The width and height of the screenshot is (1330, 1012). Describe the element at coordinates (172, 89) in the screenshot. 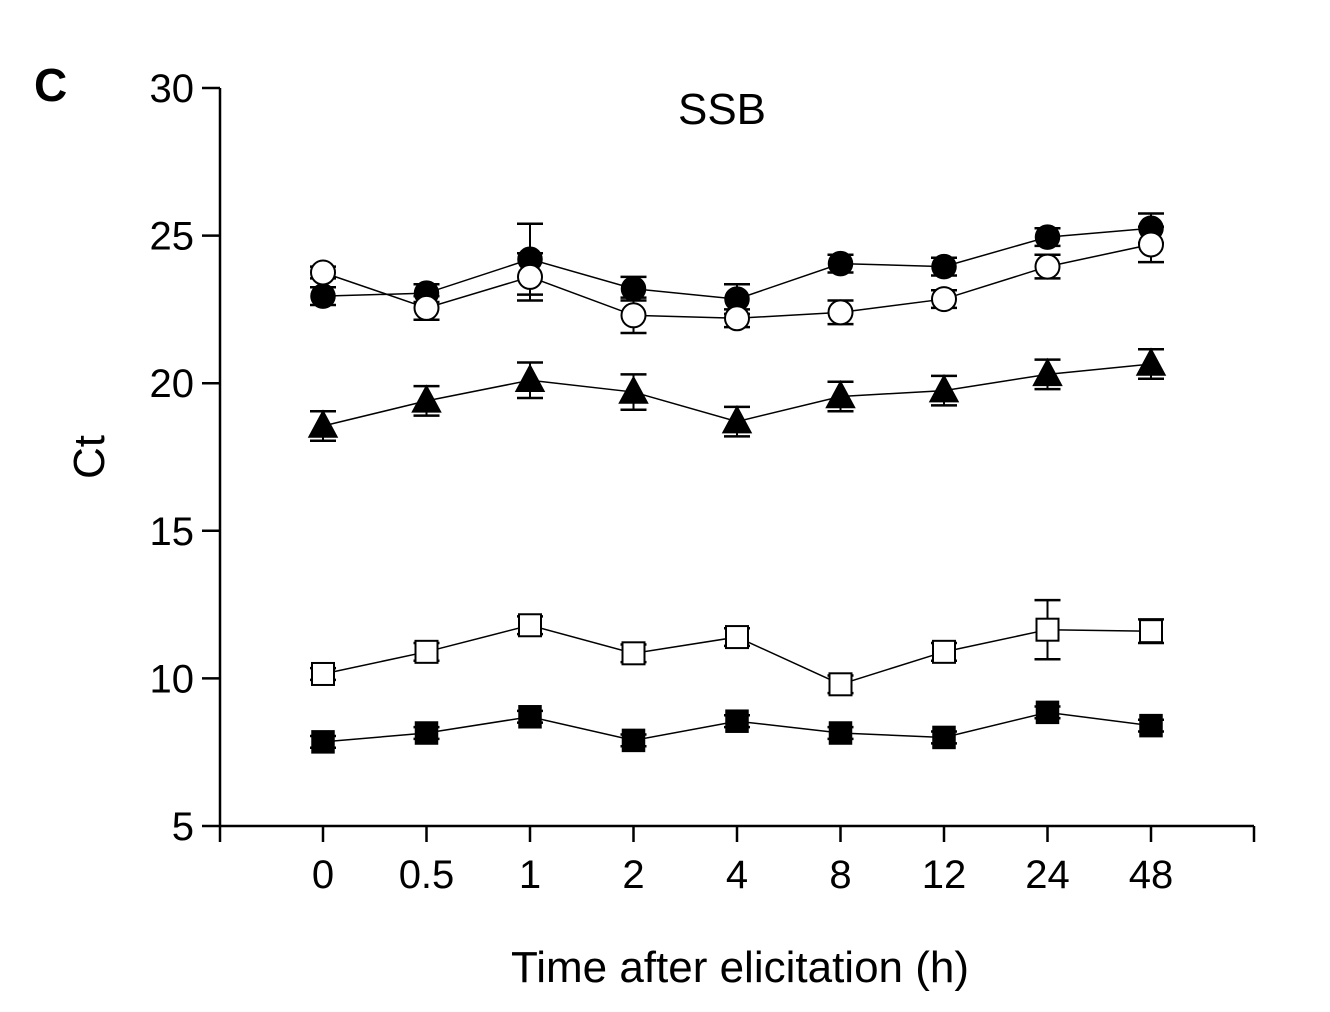

I see `y-tick-label: 30` at that location.